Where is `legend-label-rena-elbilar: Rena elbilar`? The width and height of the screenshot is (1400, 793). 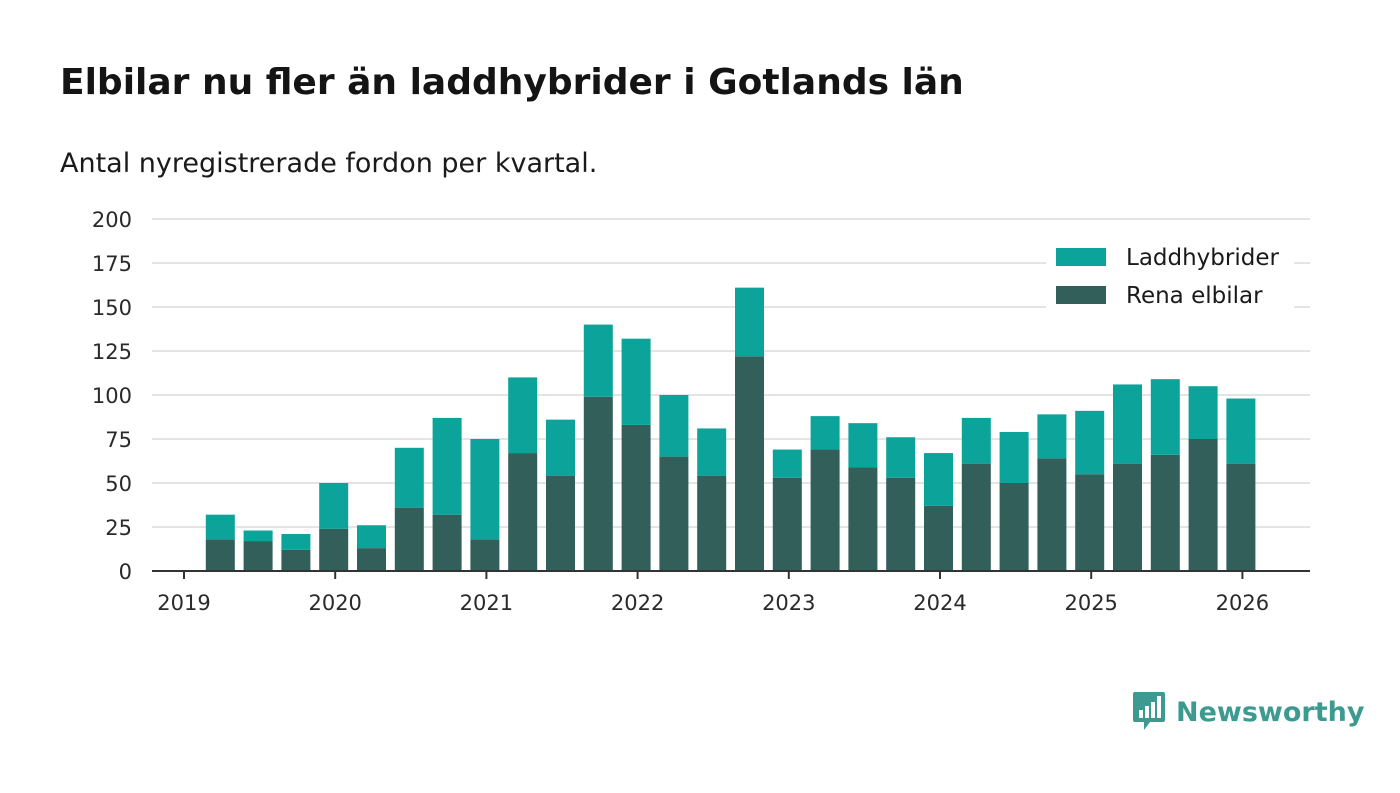
legend-label-rena-elbilar: Rena elbilar is located at coordinates (1194, 296).